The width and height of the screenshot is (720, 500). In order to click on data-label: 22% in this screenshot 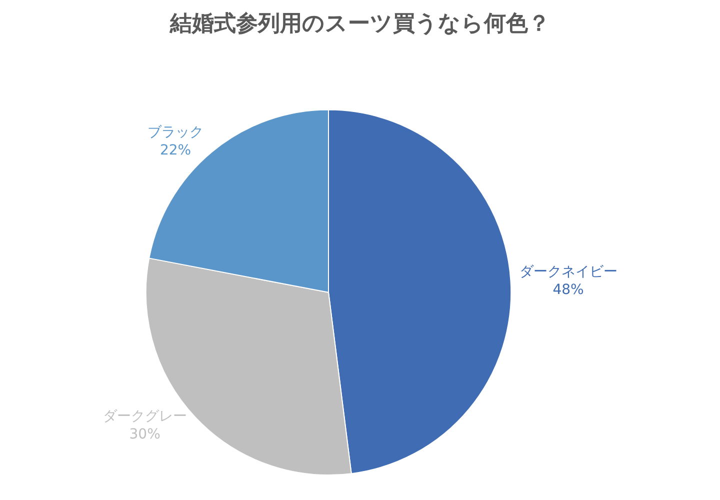, I will do `click(176, 150)`.